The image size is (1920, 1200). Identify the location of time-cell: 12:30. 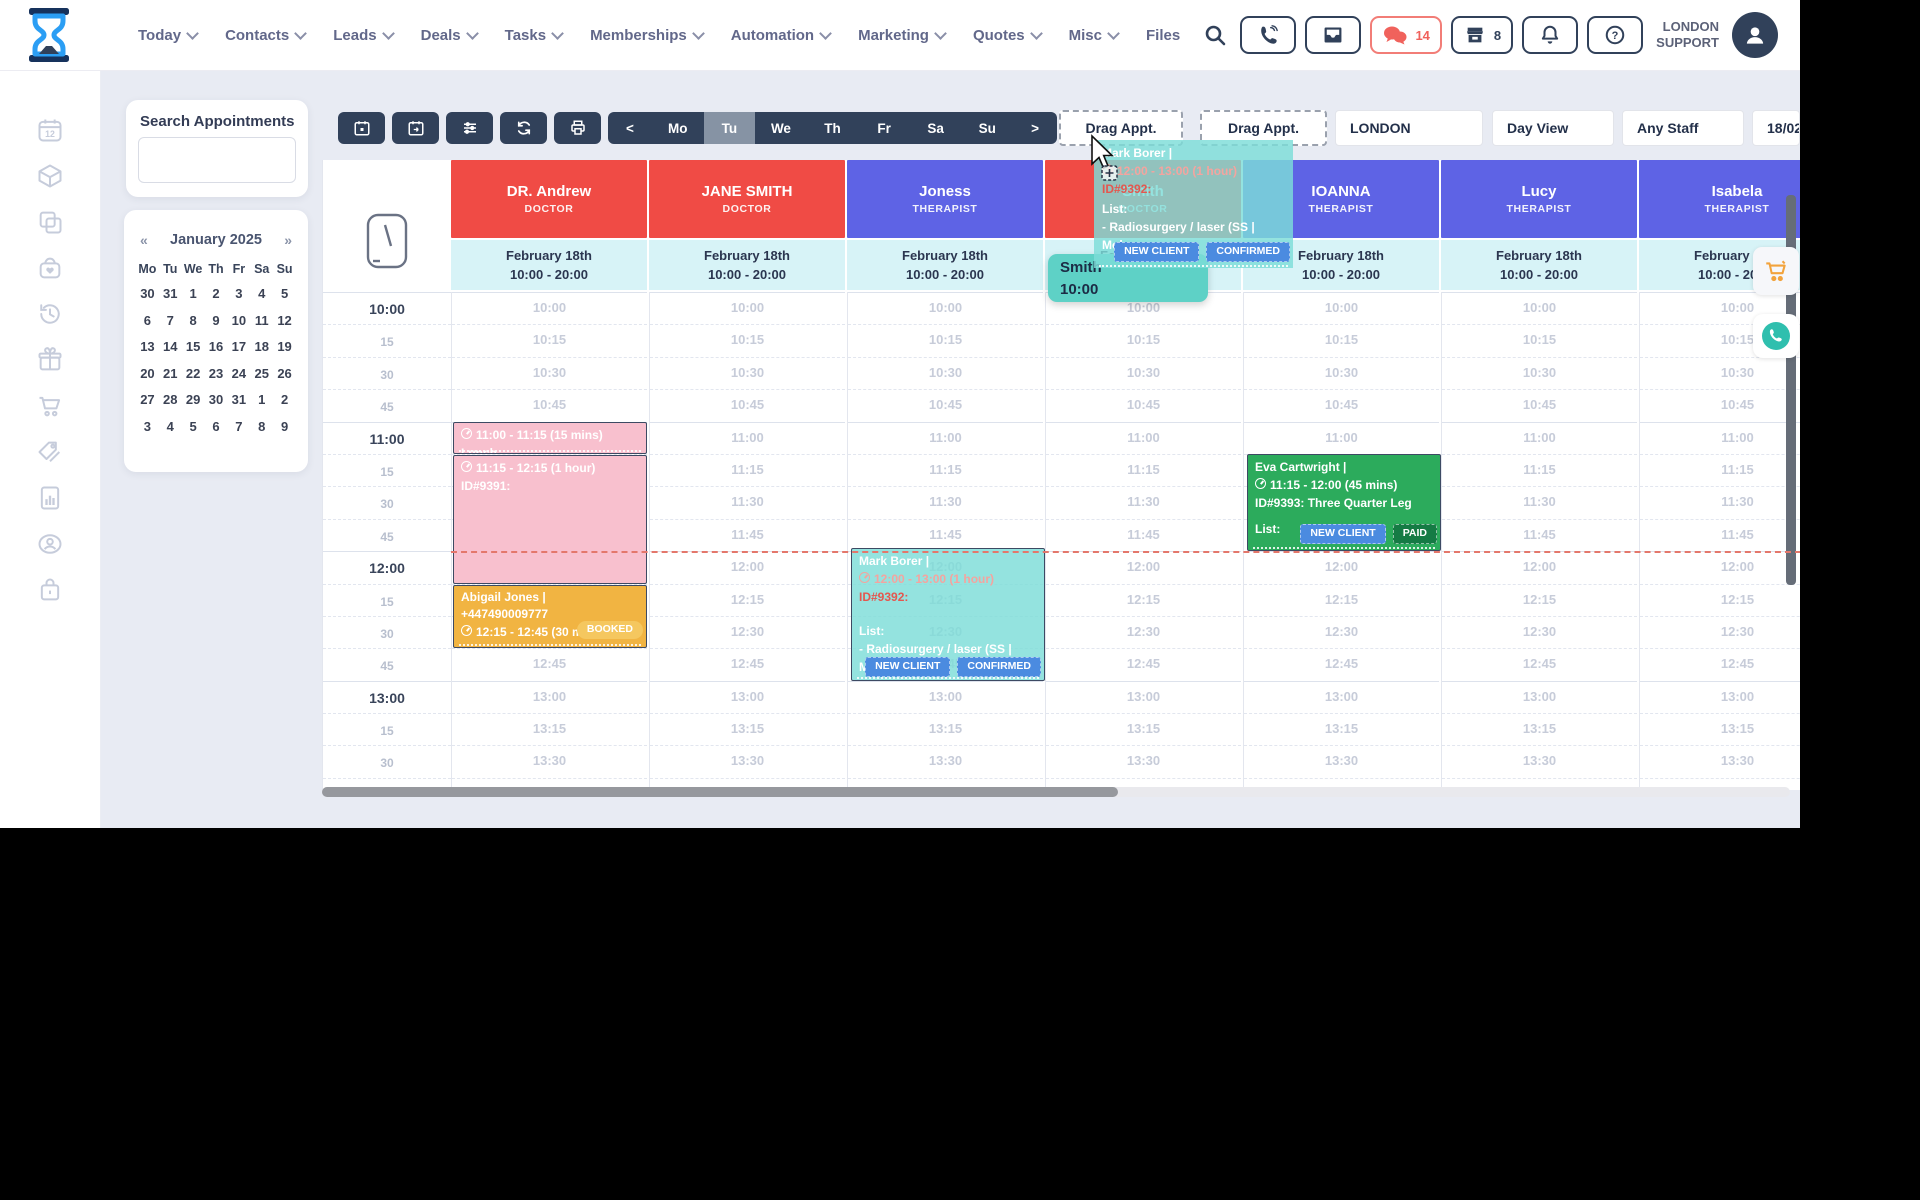
(1720, 631).